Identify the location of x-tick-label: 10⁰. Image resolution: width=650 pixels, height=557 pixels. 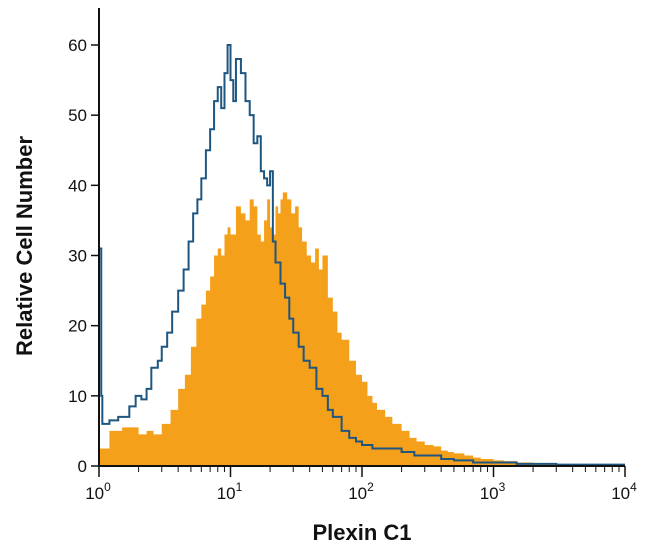
(98, 491).